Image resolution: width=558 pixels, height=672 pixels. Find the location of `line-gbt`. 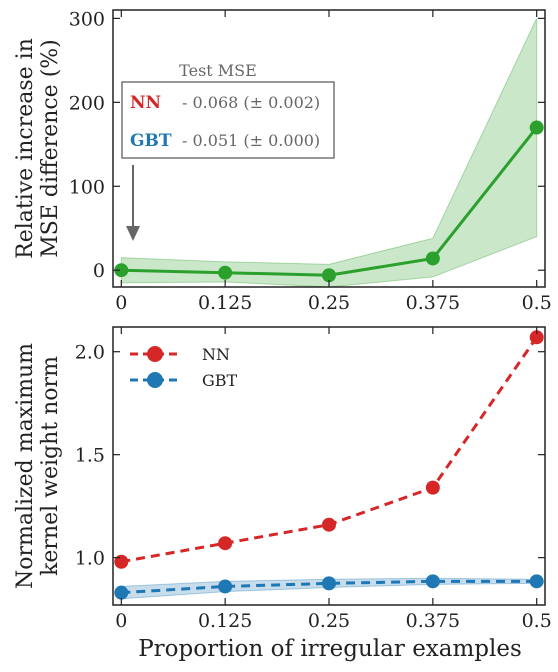

line-gbt is located at coordinates (329, 587).